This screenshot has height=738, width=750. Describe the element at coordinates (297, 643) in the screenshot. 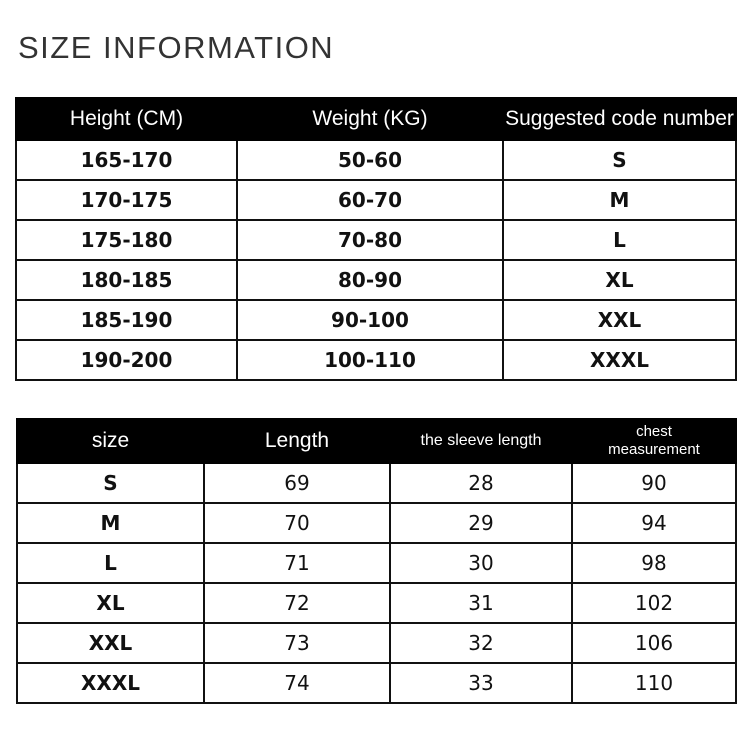

I see `table-cell: 73` at that location.